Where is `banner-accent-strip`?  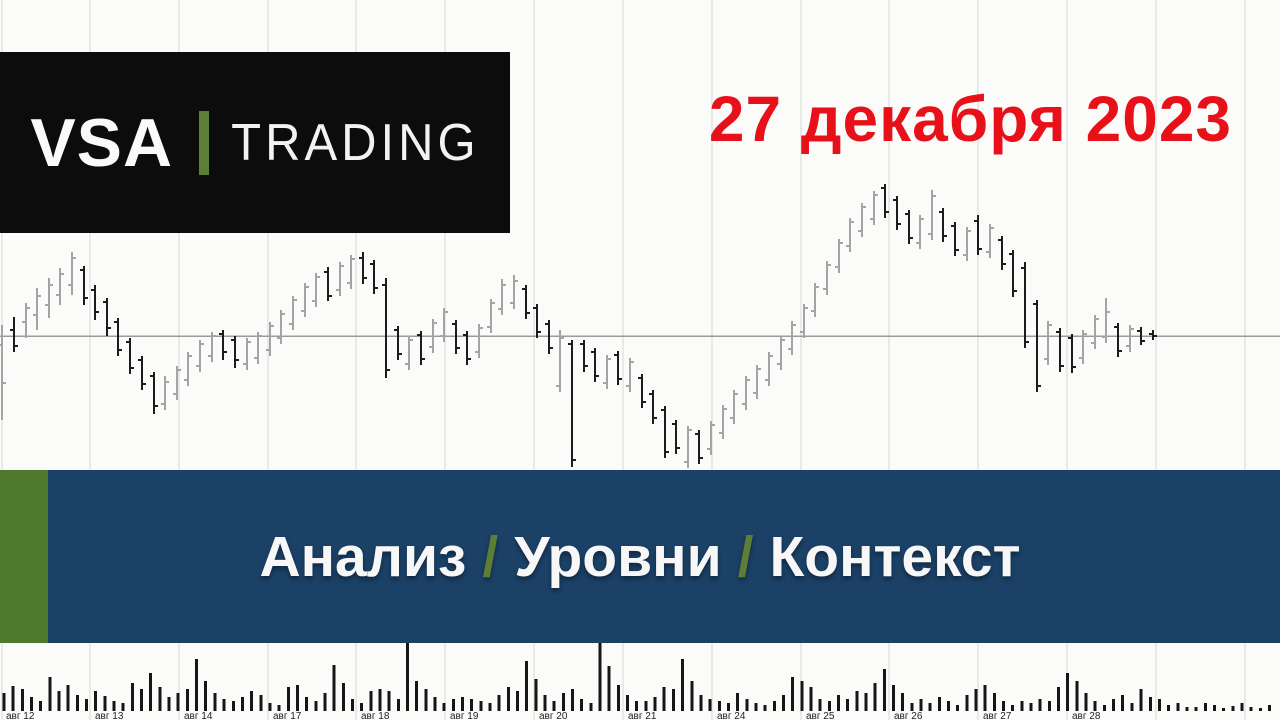
banner-accent-strip is located at coordinates (24, 556).